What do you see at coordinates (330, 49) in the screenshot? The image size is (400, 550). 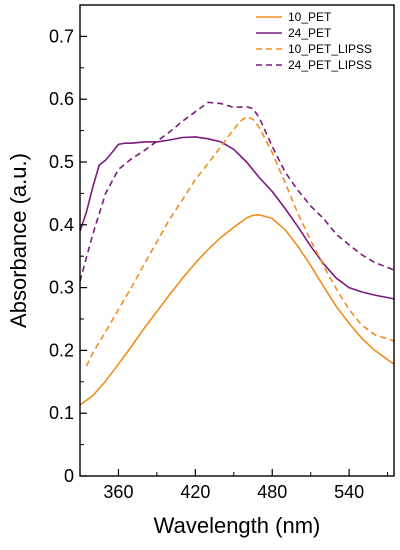 I see `legend-label: 10_PET_LIPSS` at bounding box center [330, 49].